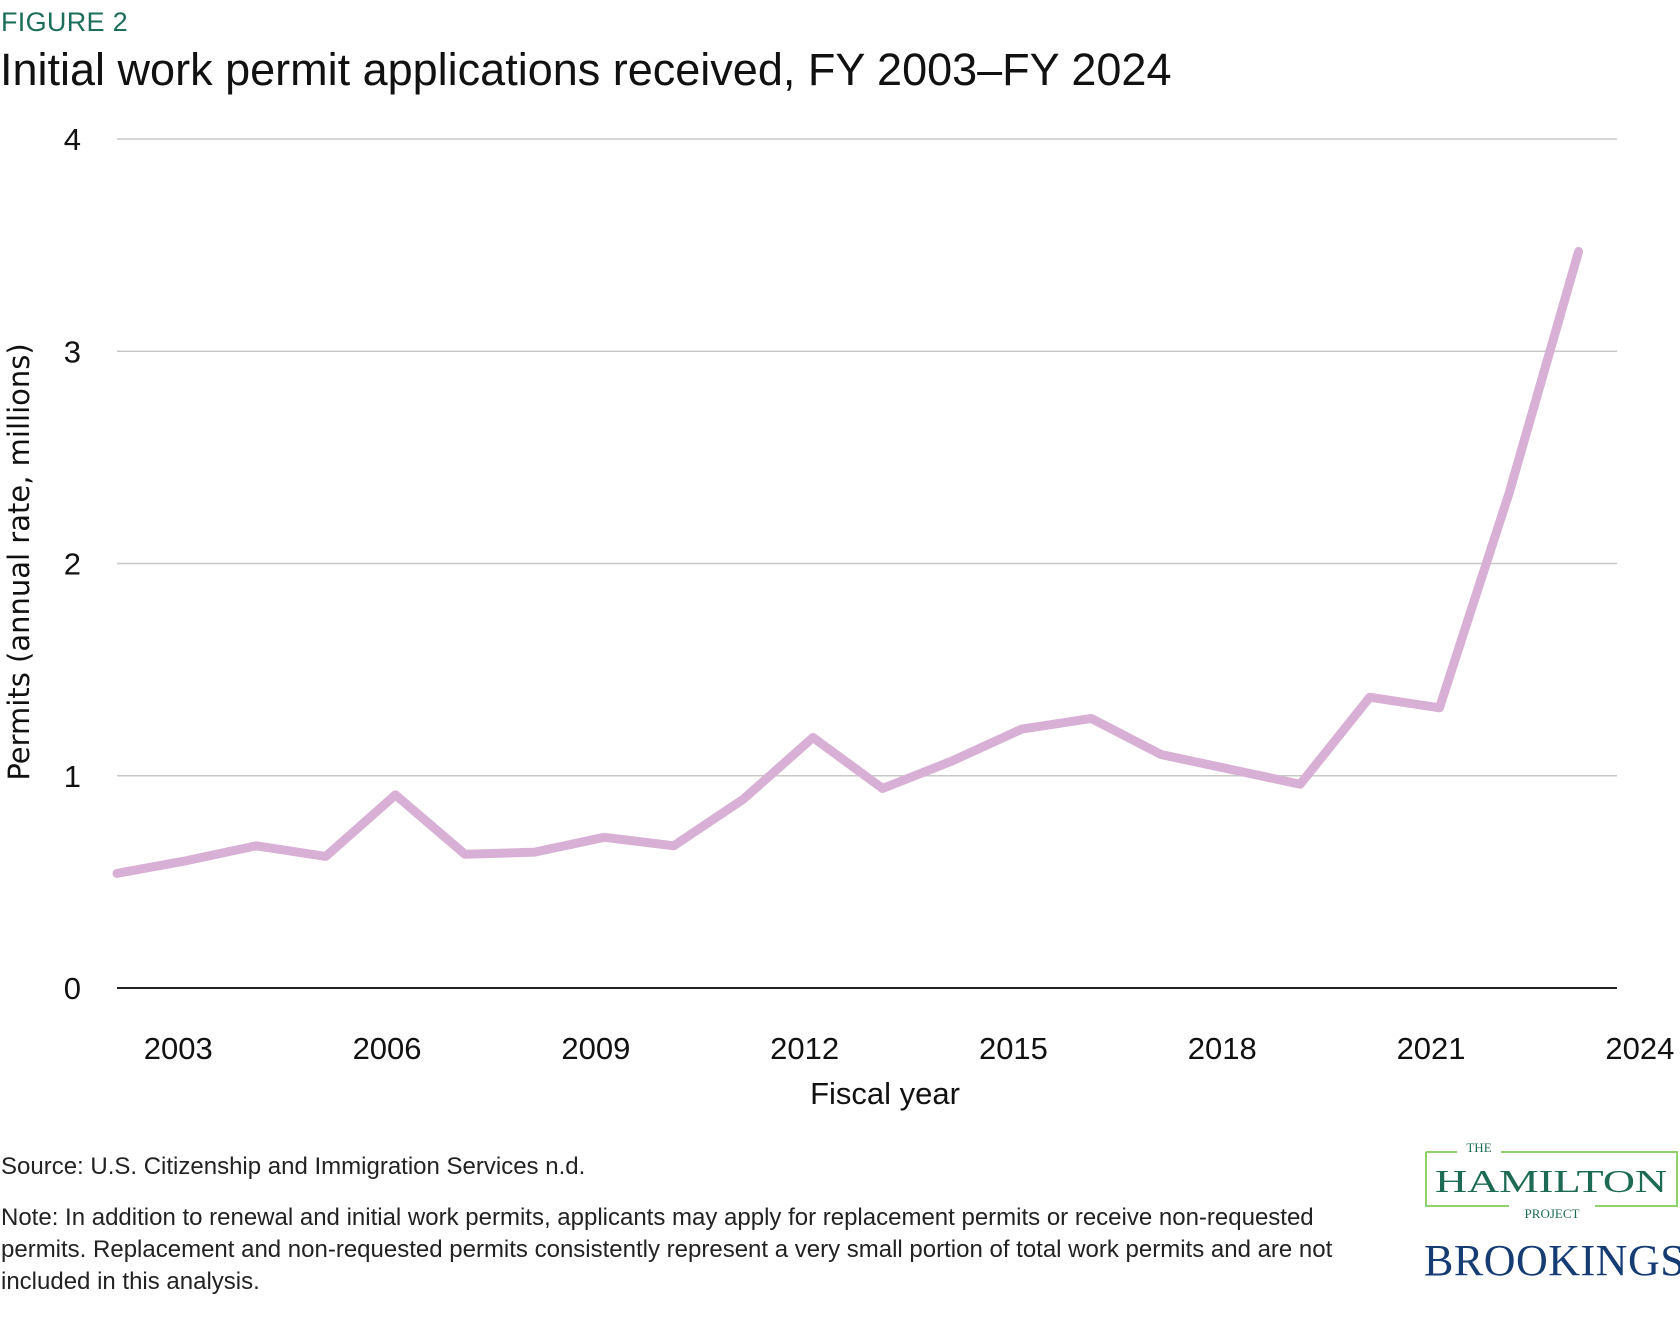 This screenshot has height=1318, width=1680. Describe the element at coordinates (885, 1093) in the screenshot. I see `x-axis-label: Fiscal year` at that location.